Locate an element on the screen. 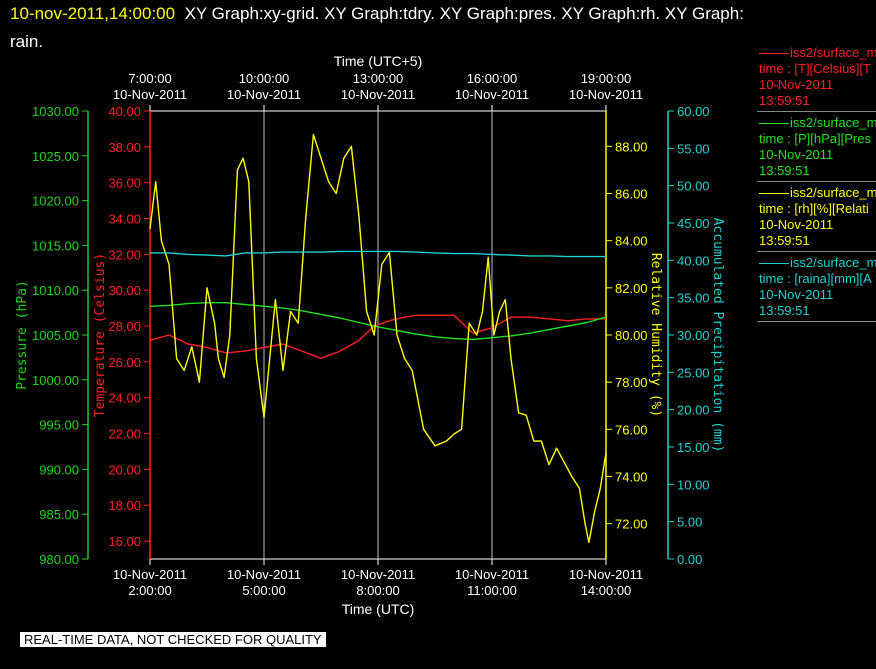 Image resolution: width=876 pixels, height=669 pixels. tdry-tick-label: 28.00 is located at coordinates (124, 326).